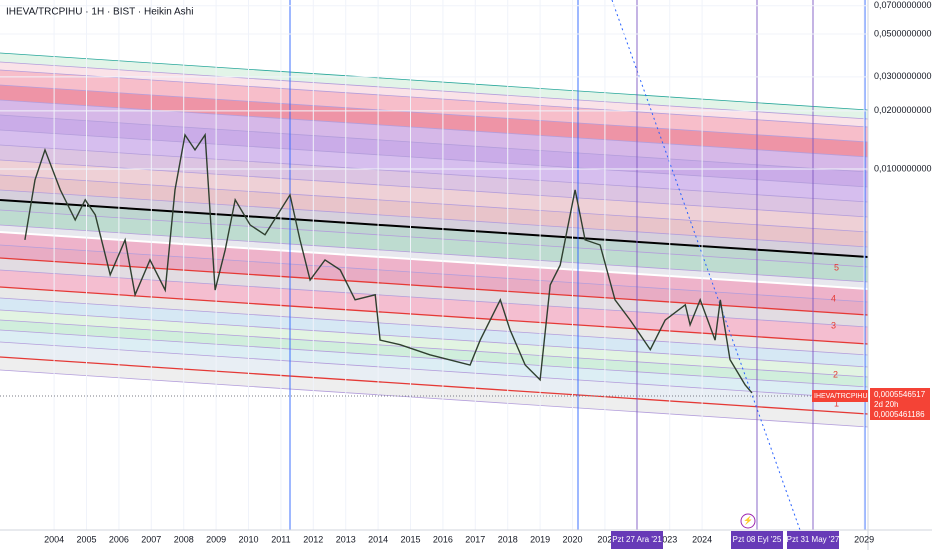 The height and width of the screenshot is (550, 932). Describe the element at coordinates (903, 5) in the screenshot. I see `y-tick-label: 0,0700000000` at that location.